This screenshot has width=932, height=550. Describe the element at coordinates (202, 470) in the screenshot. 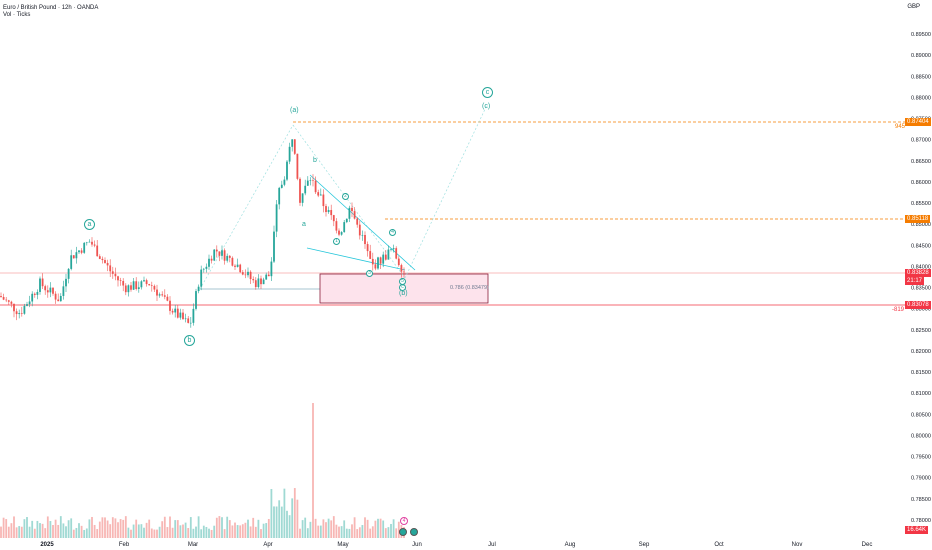

I see `volume-series` at that location.